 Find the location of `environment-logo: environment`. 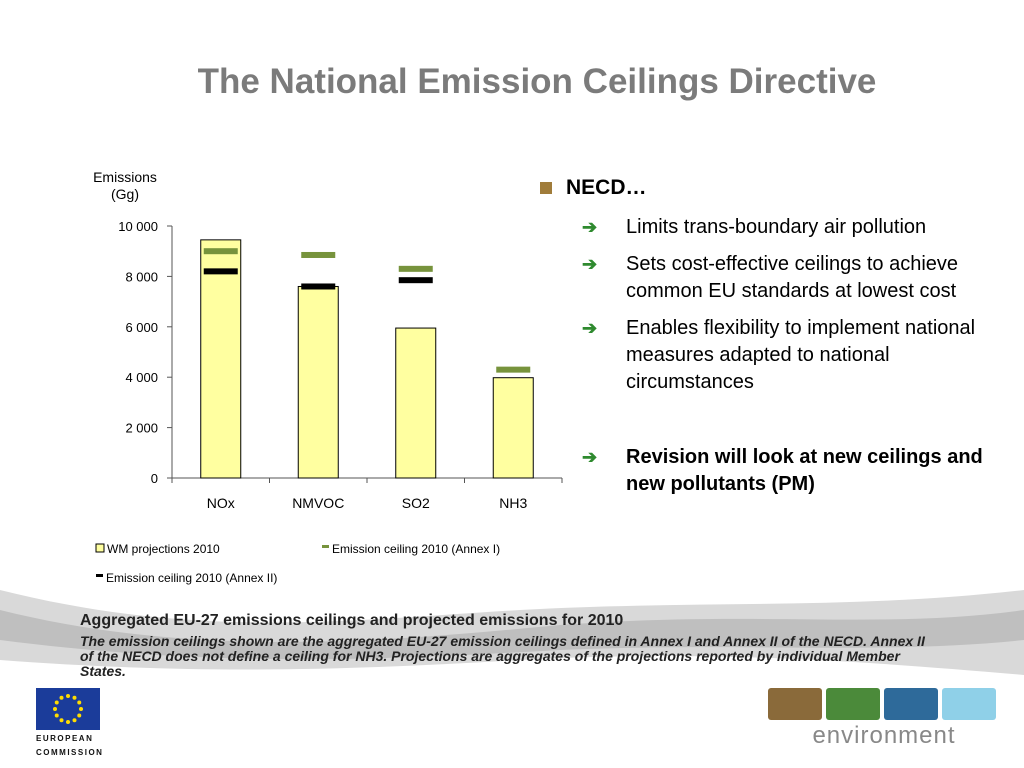

environment-logo: environment is located at coordinates (884, 719).